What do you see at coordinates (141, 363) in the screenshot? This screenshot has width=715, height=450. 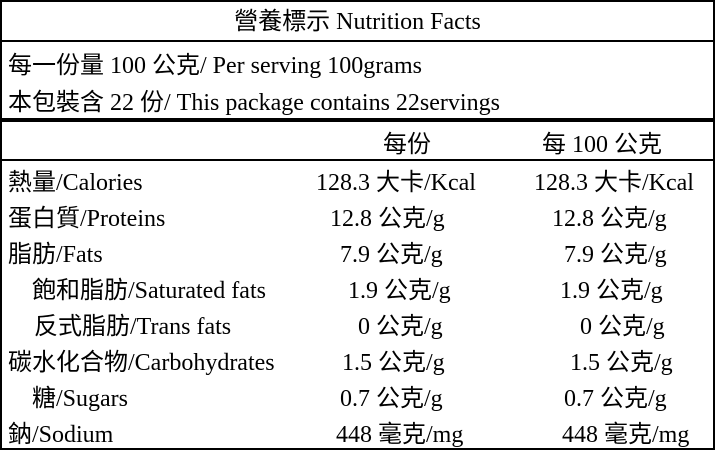 I see `nutrient-label-carbohydrates: 碳水化合物/Carbohydrates` at bounding box center [141, 363].